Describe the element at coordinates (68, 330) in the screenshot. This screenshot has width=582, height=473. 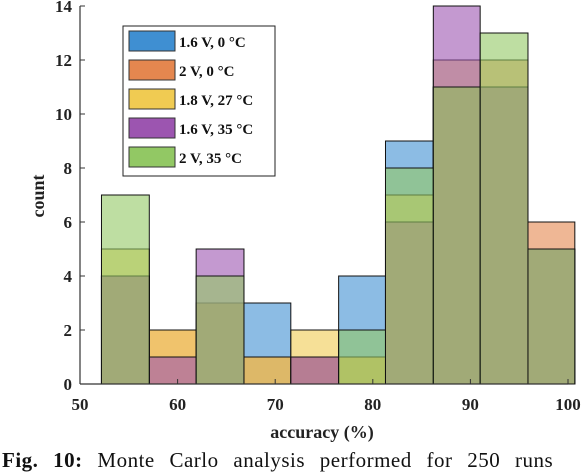
I see `y-tick-label: 2` at that location.